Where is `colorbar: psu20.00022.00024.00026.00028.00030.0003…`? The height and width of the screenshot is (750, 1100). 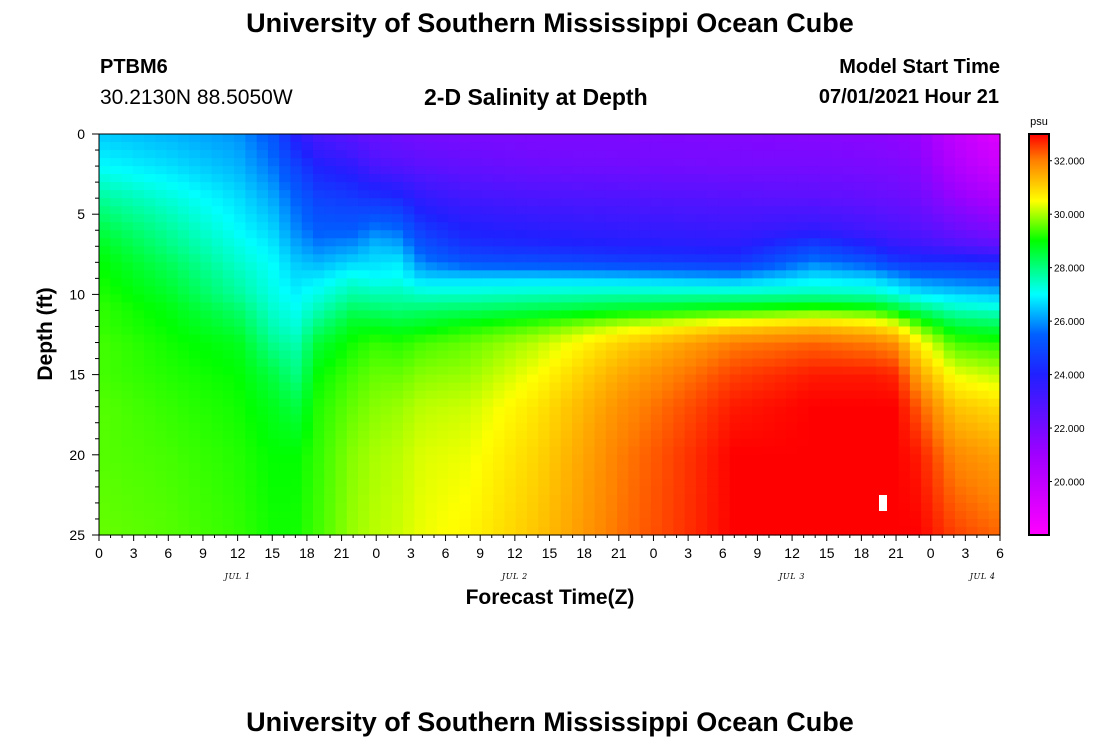
colorbar: psu20.00022.00024.00026.00028.00030.0003… is located at coordinates (1056, 326).